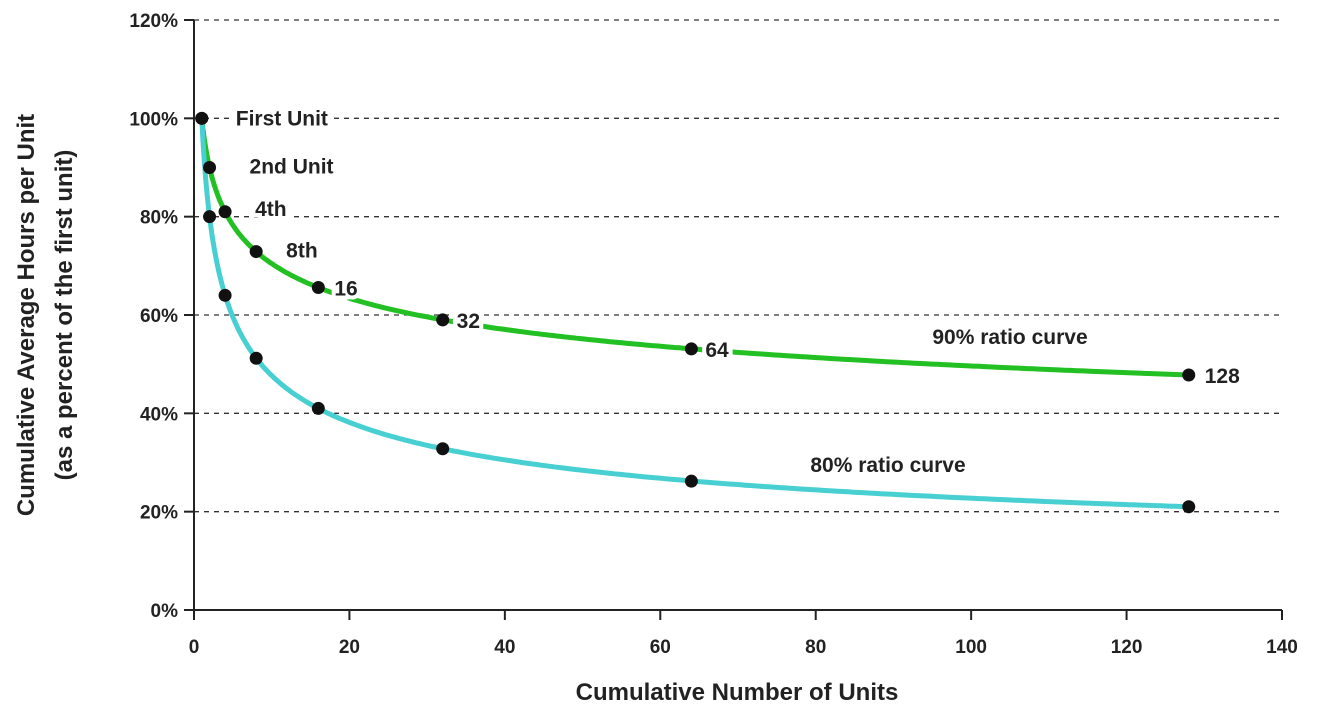 This screenshot has width=1322, height=711. I want to click on x-tick-label-6: 120, so click(1127, 647).